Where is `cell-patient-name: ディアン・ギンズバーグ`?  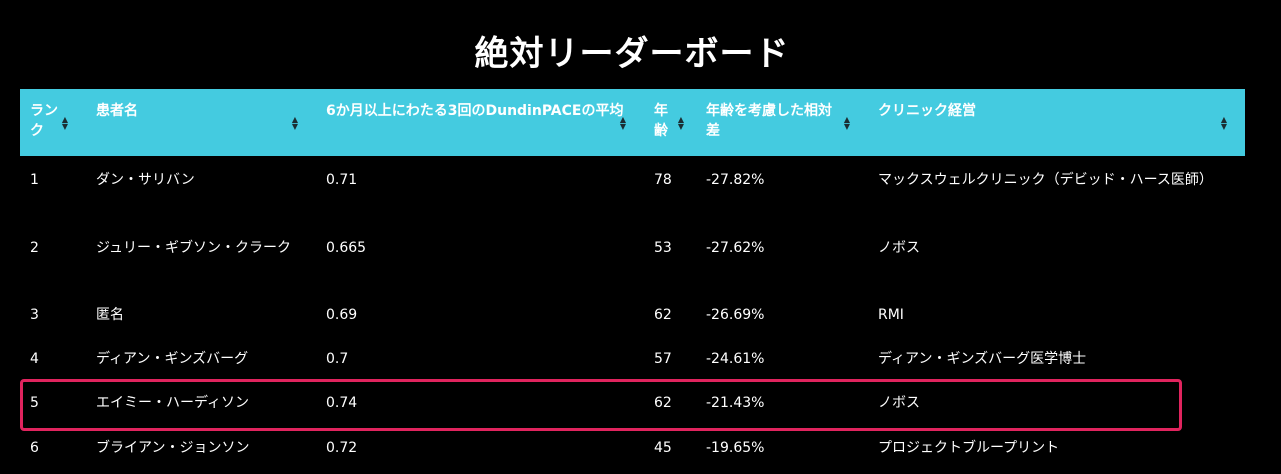
cell-patient-name: ディアン・ギンズバーグ is located at coordinates (172, 359).